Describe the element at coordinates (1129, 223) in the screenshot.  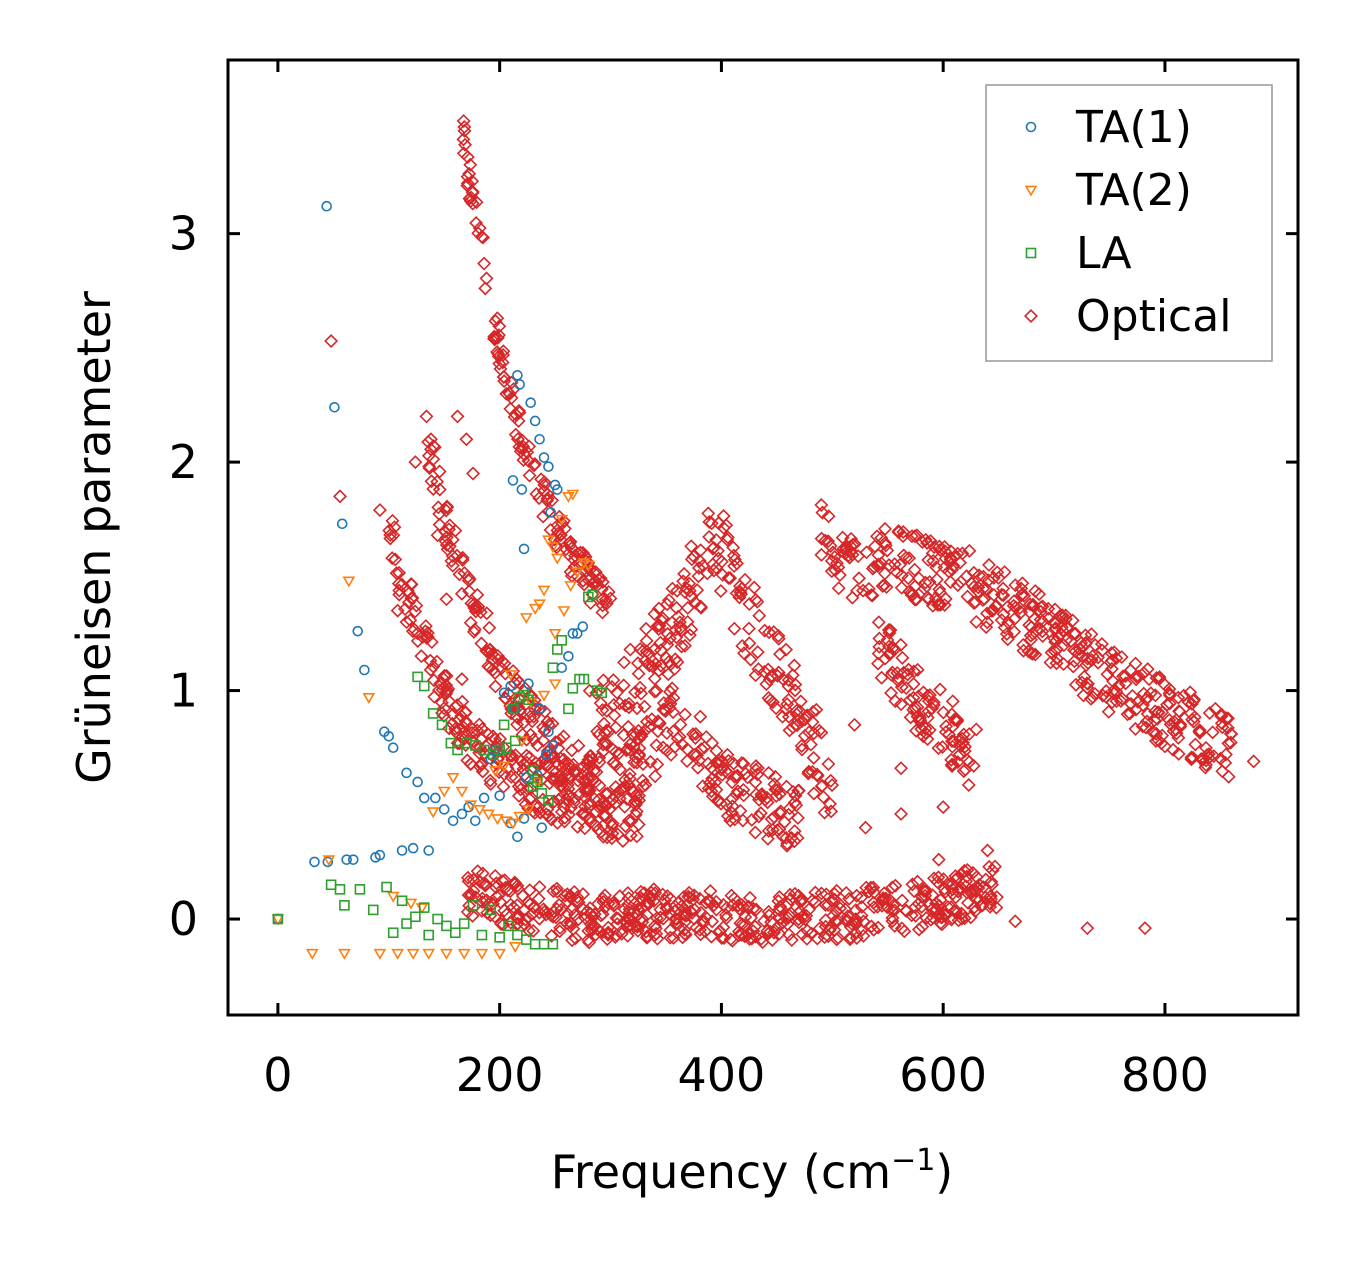
I see `legend: TA(1) TA(2) LA Optical` at that location.